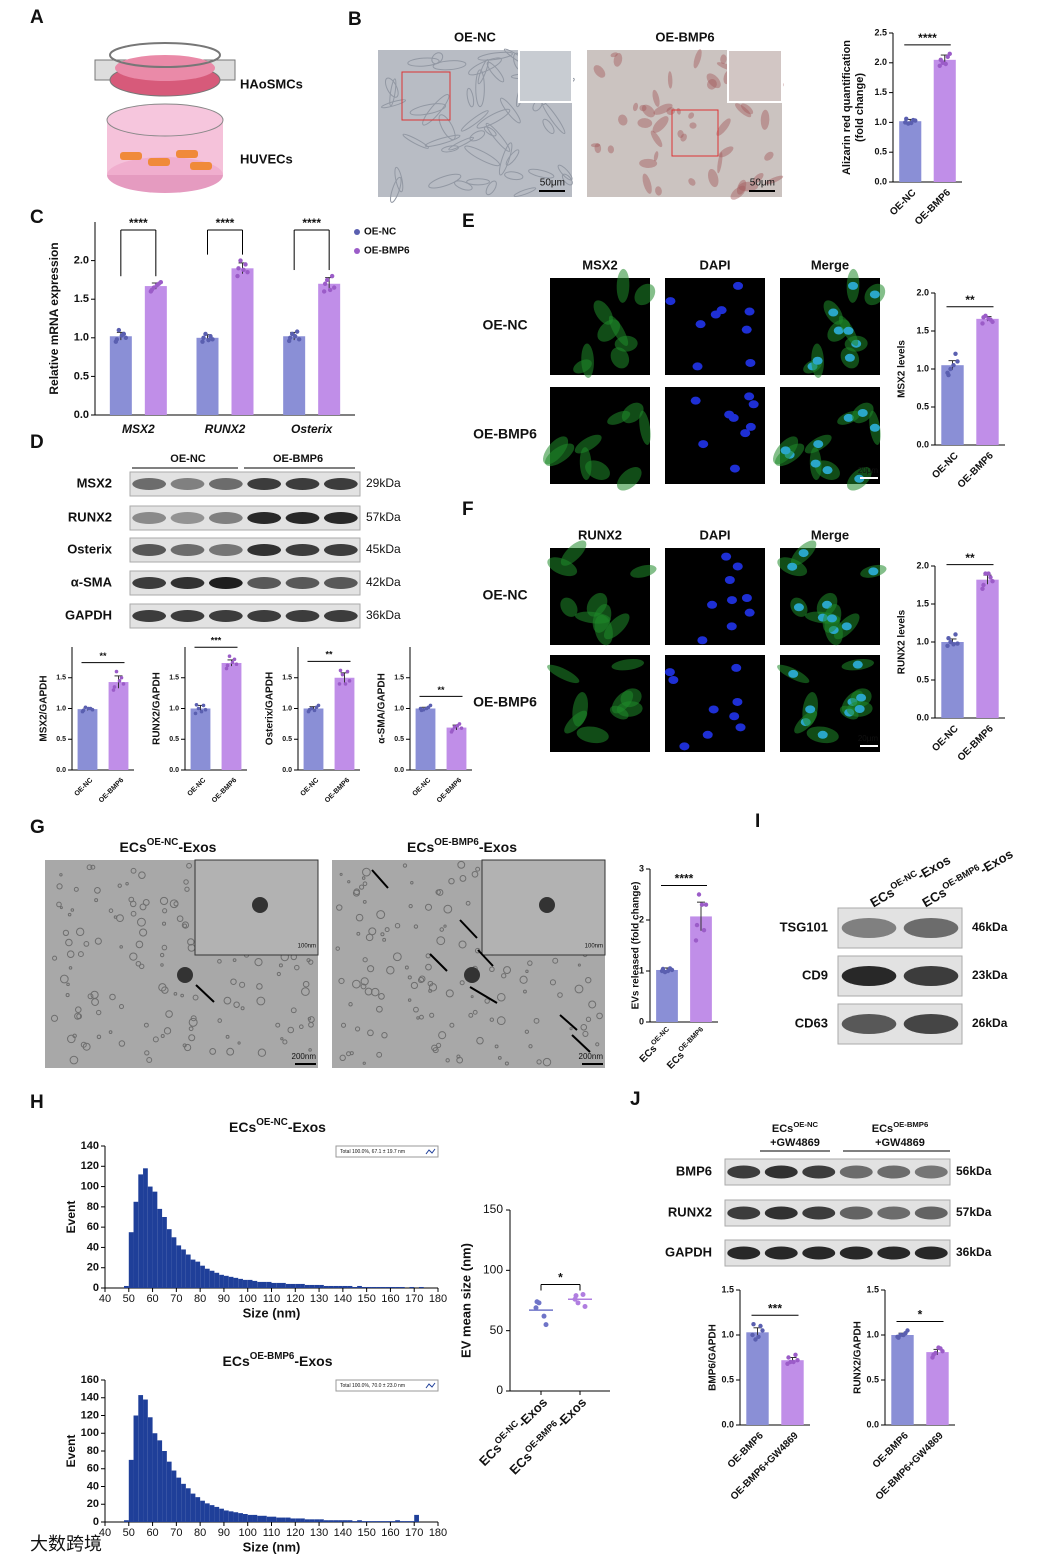  I want to click on x-tick-label: 110, so click(272, 1533).